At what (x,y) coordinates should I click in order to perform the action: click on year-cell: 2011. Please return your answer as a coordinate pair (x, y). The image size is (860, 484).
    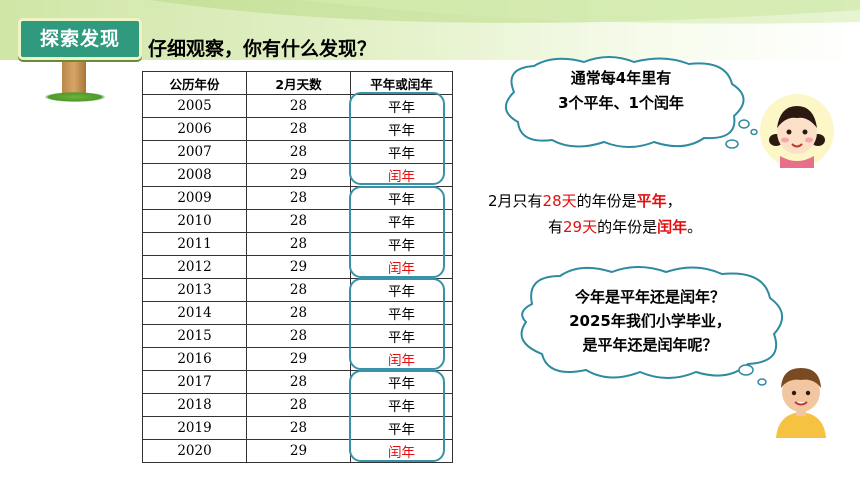
    Looking at the image, I should click on (194, 244).